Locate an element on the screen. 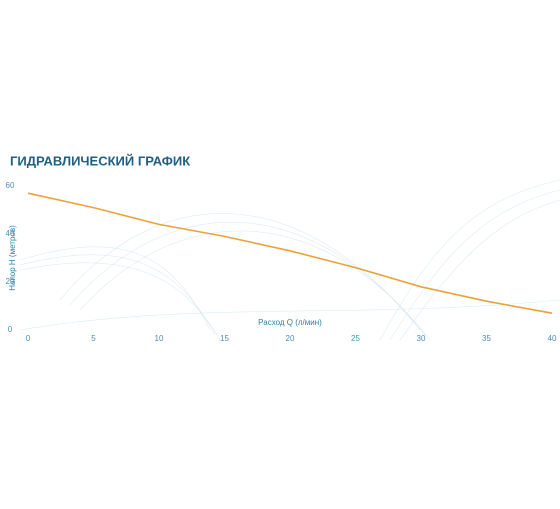  y-tick-label: 0 is located at coordinates (10, 329).